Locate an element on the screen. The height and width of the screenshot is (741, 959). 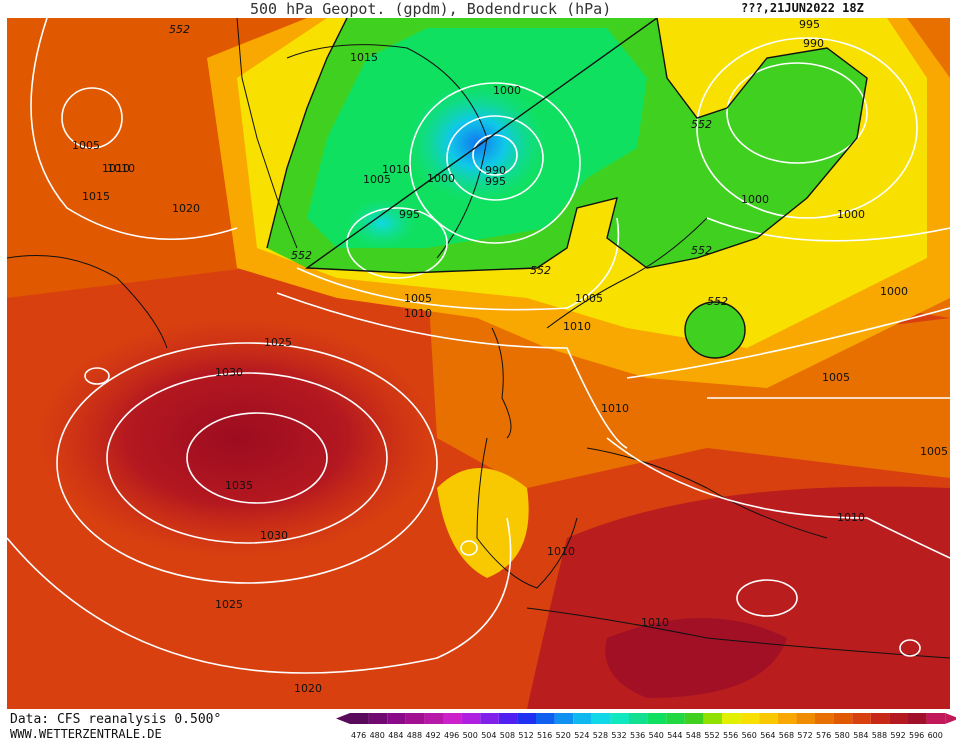
legend-value: 560 is located at coordinates (749, 735).